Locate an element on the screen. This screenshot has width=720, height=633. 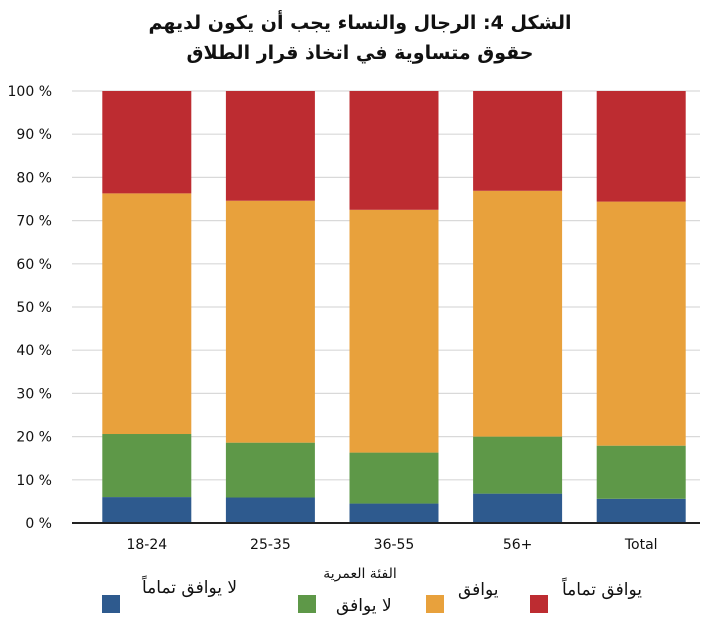
x-tick-label: 56+ is located at coordinates (518, 545).